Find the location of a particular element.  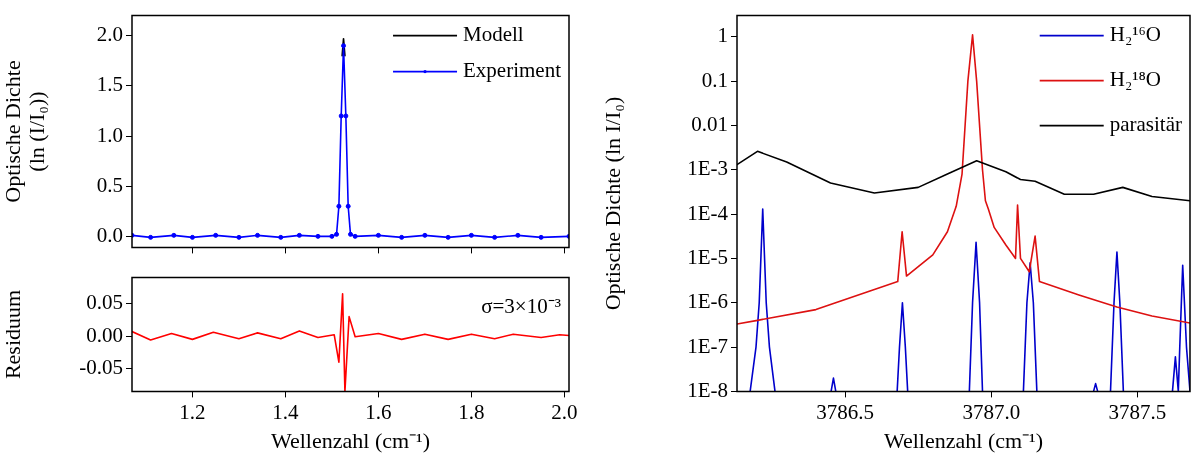

x-tick-label: 3786.5 is located at coordinates (845, 411).